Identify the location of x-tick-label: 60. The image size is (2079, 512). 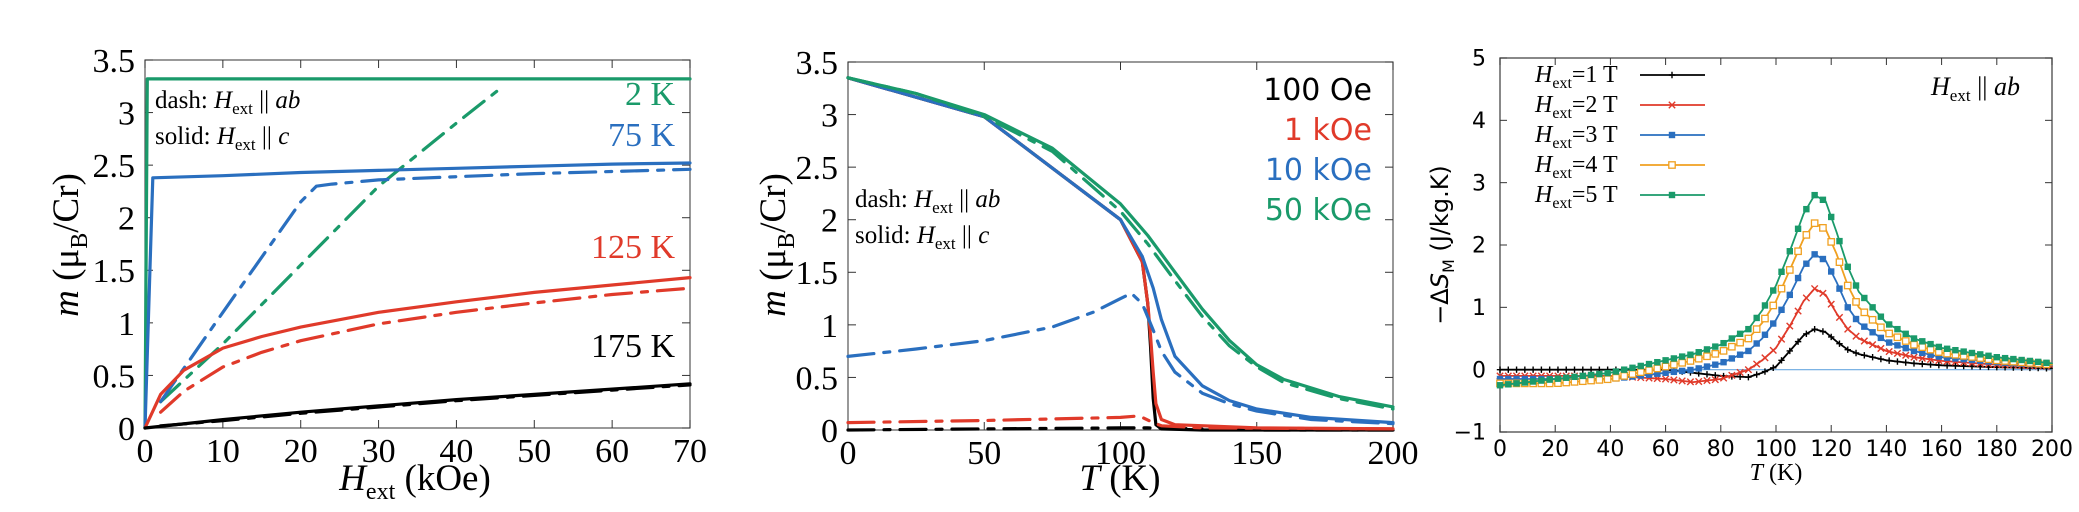
(1666, 449).